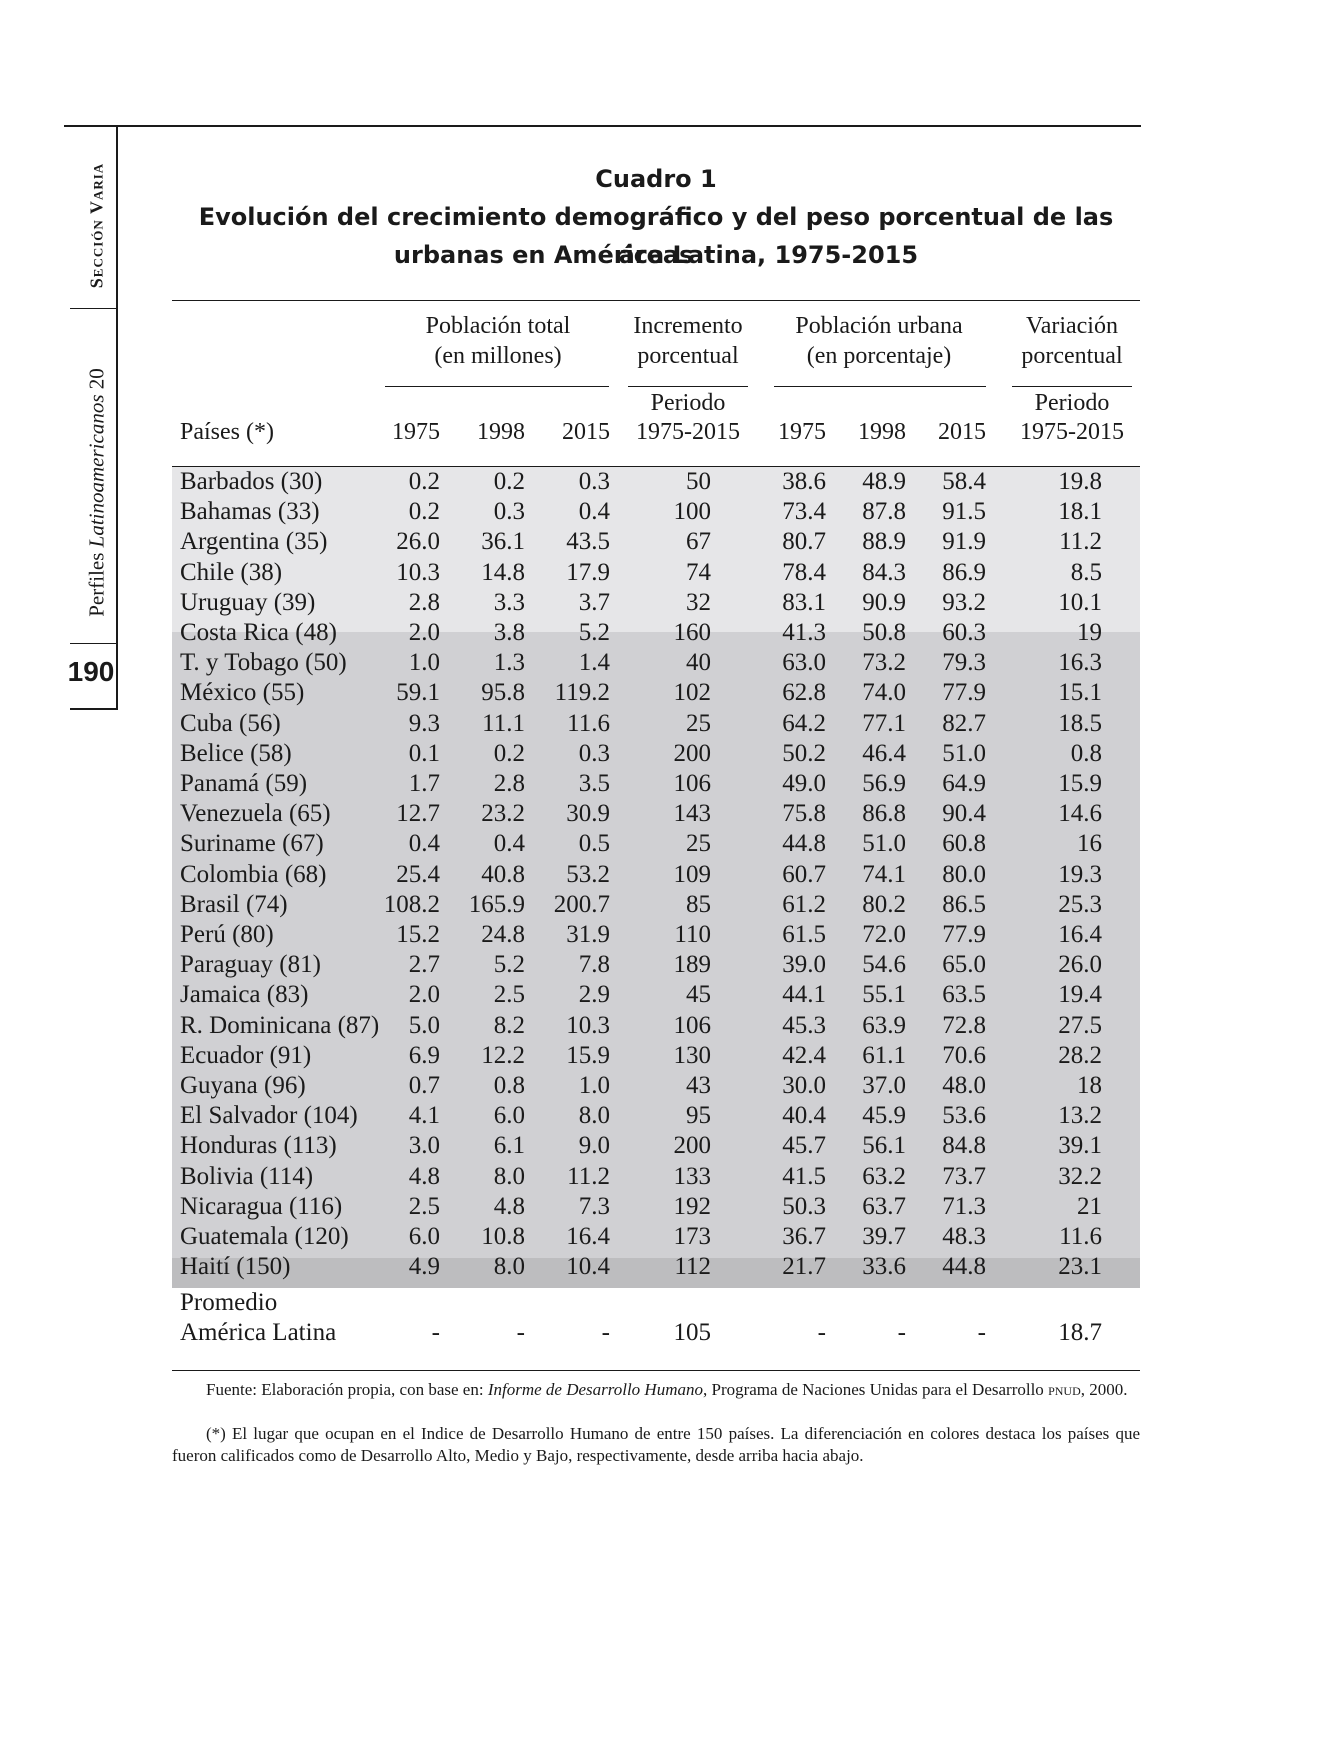 This screenshot has width=1317, height=1750. Describe the element at coordinates (698, 723) in the screenshot. I see `cell-incremento: 25` at that location.